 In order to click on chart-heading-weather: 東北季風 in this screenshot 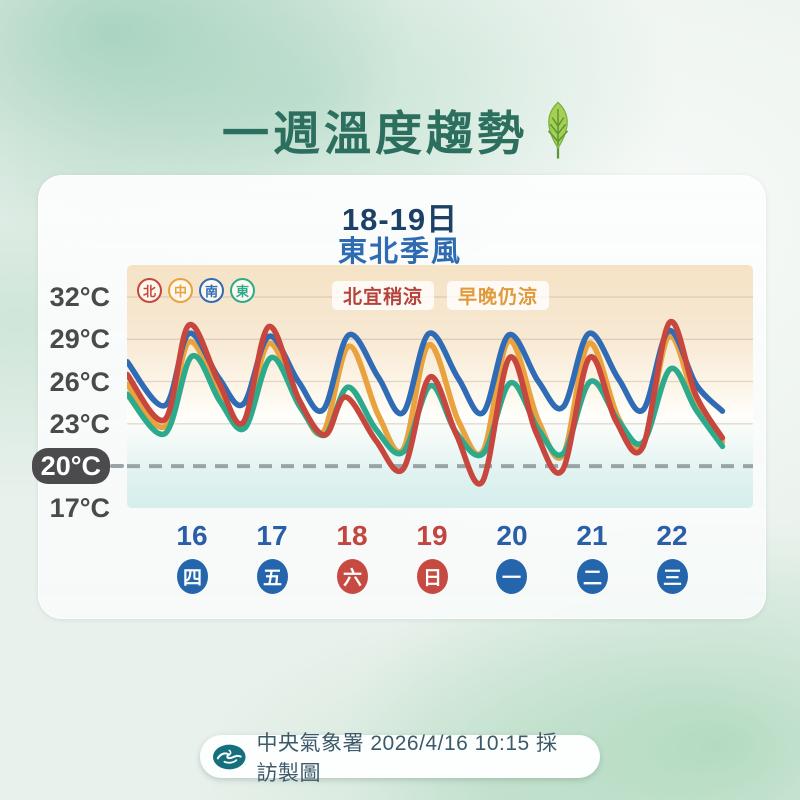, I will do `click(399, 252)`.